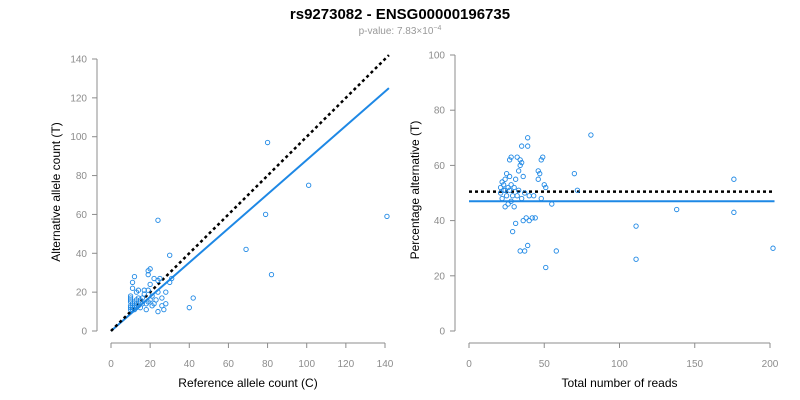  I want to click on allele-count-x-axis-title: Reference allele count (C), so click(247, 383).